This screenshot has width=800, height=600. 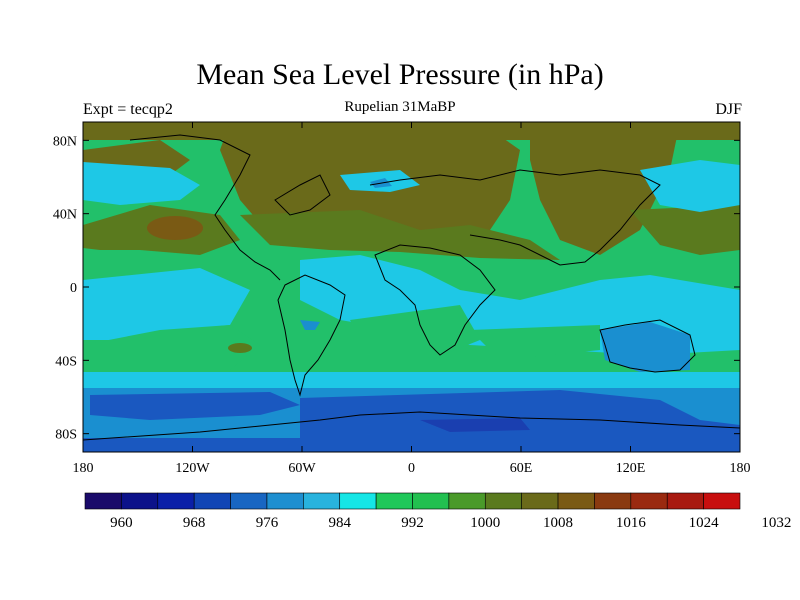 What do you see at coordinates (475, 425) in the screenshot?
I see `circumpolar-low-core` at bounding box center [475, 425].